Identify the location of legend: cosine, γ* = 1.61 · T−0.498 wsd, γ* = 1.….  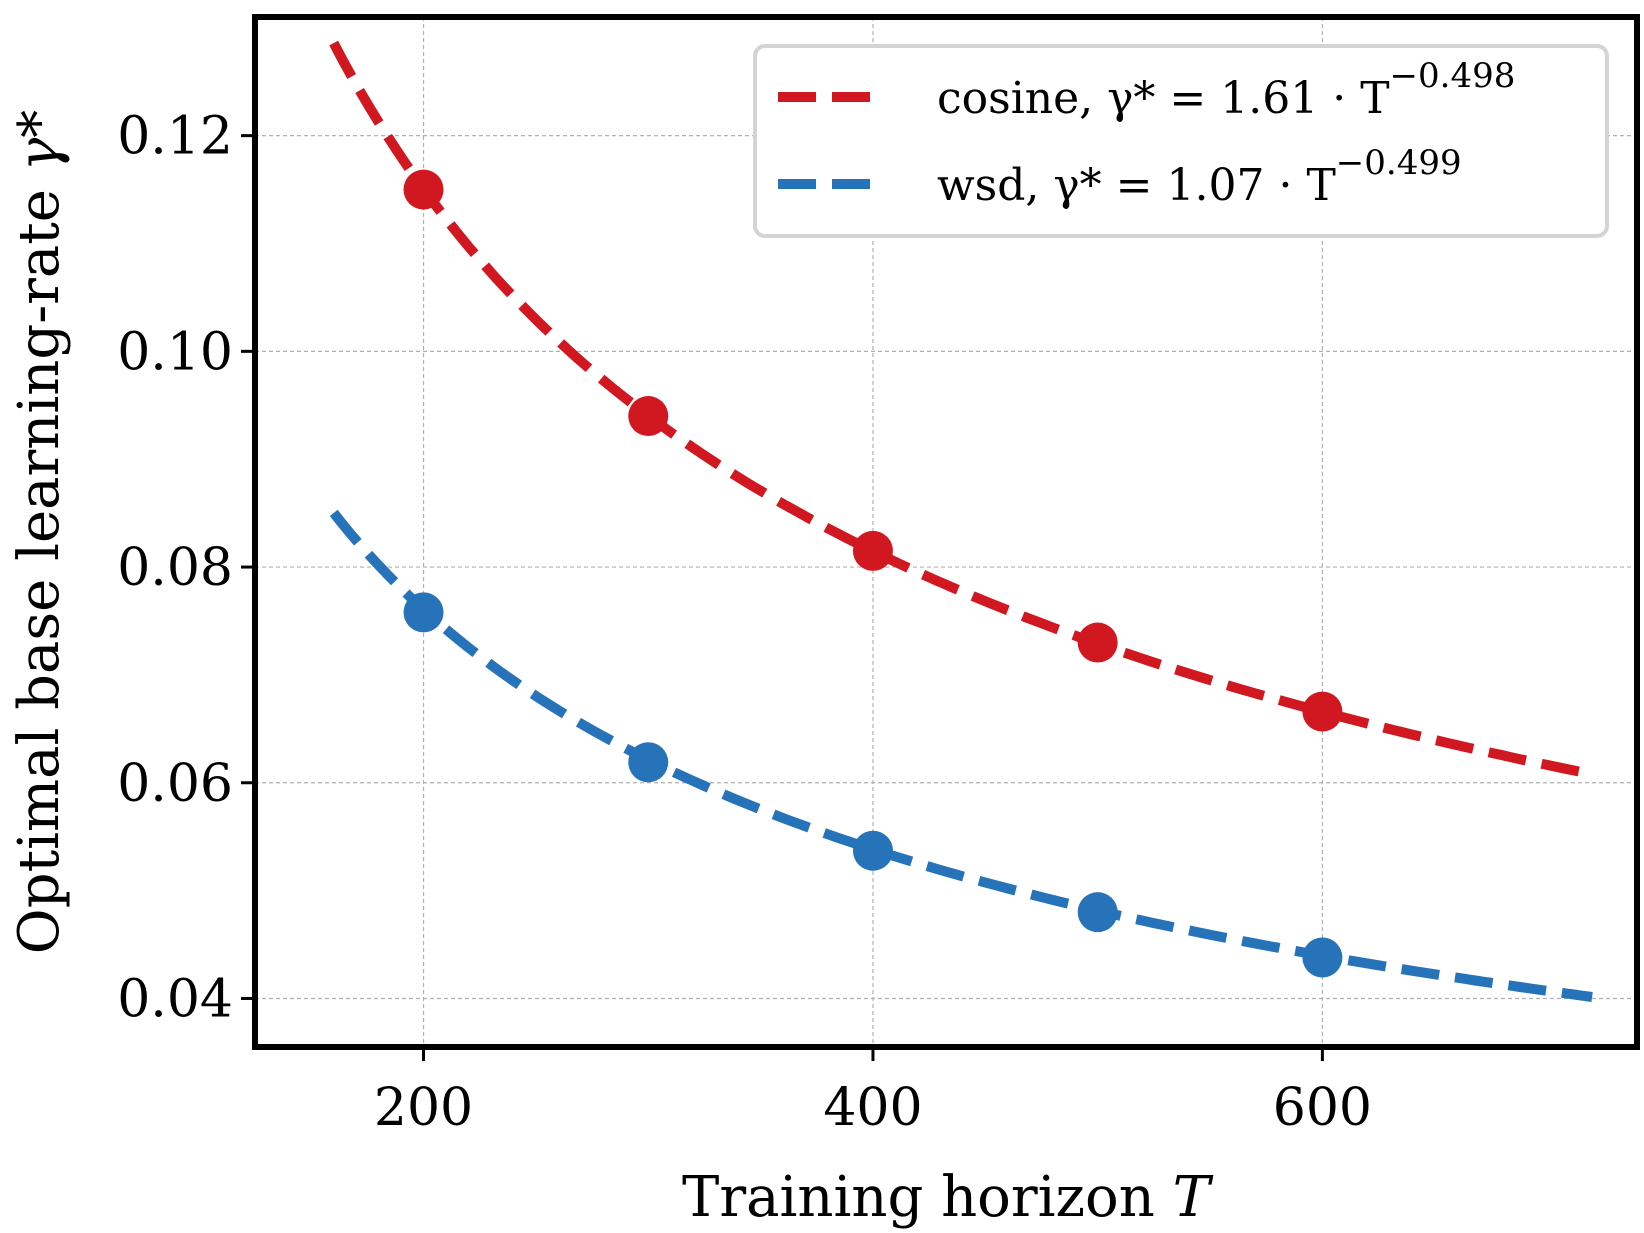
(1181, 141).